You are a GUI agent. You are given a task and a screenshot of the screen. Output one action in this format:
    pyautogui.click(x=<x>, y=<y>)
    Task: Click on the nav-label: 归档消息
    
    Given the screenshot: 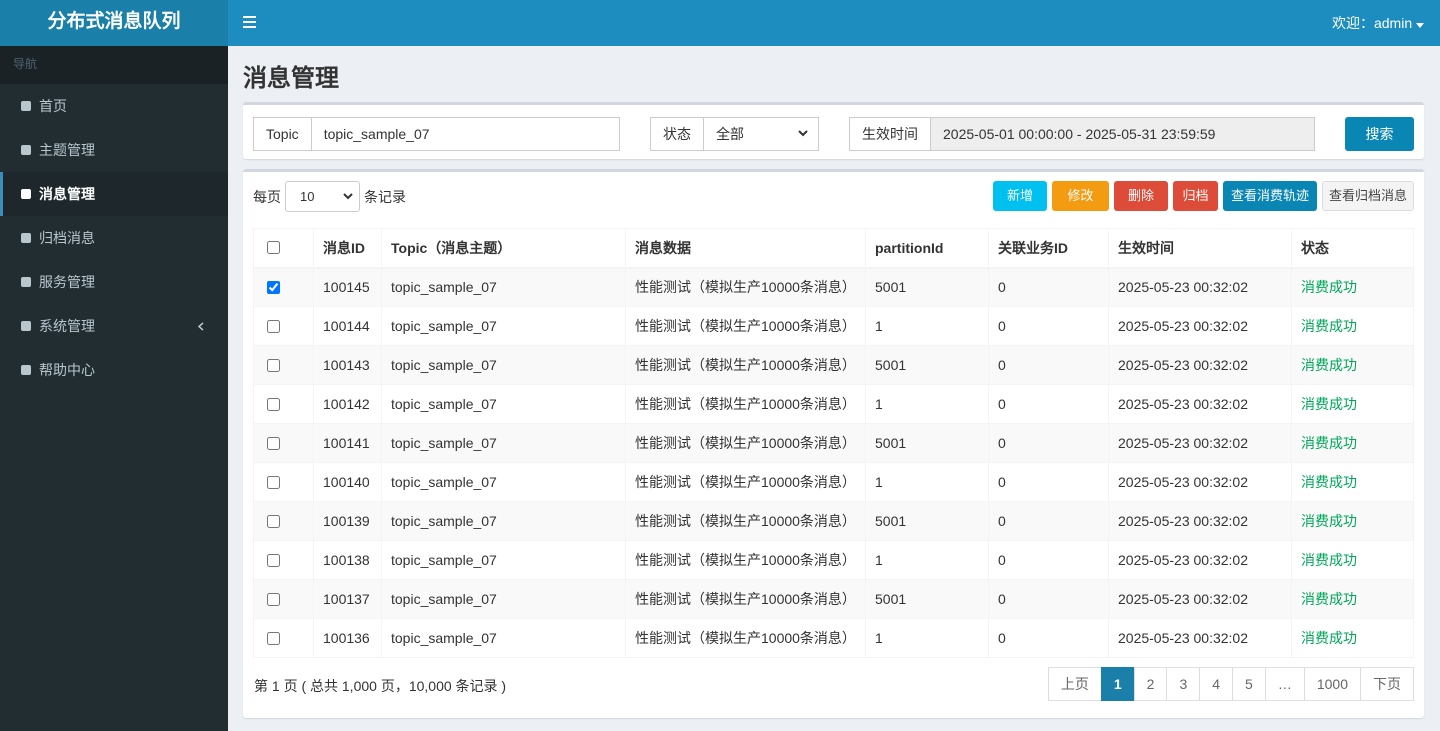 What is the action you would take?
    pyautogui.click(x=67, y=238)
    